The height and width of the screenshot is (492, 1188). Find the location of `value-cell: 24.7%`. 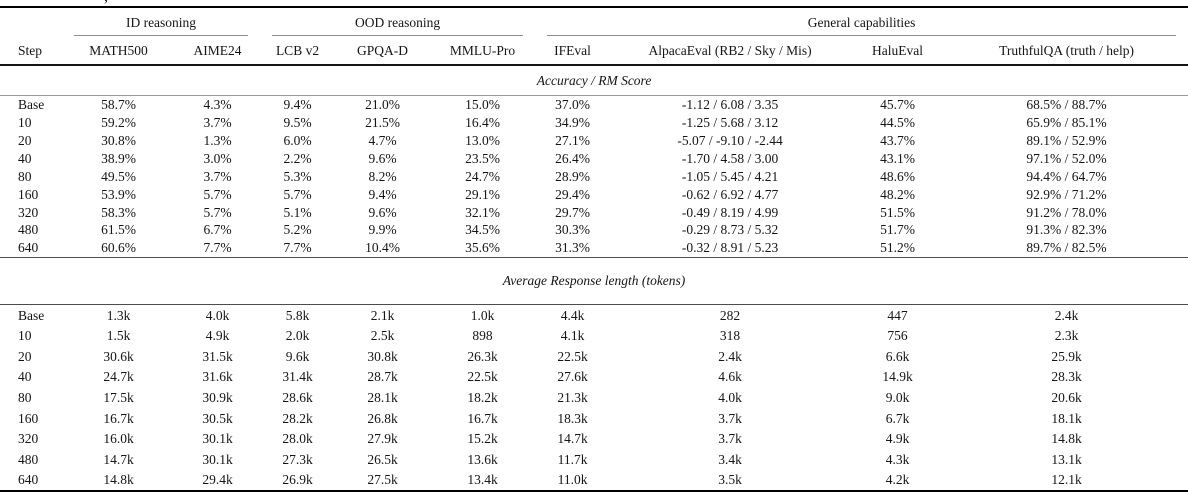

value-cell: 24.7% is located at coordinates (482, 176).